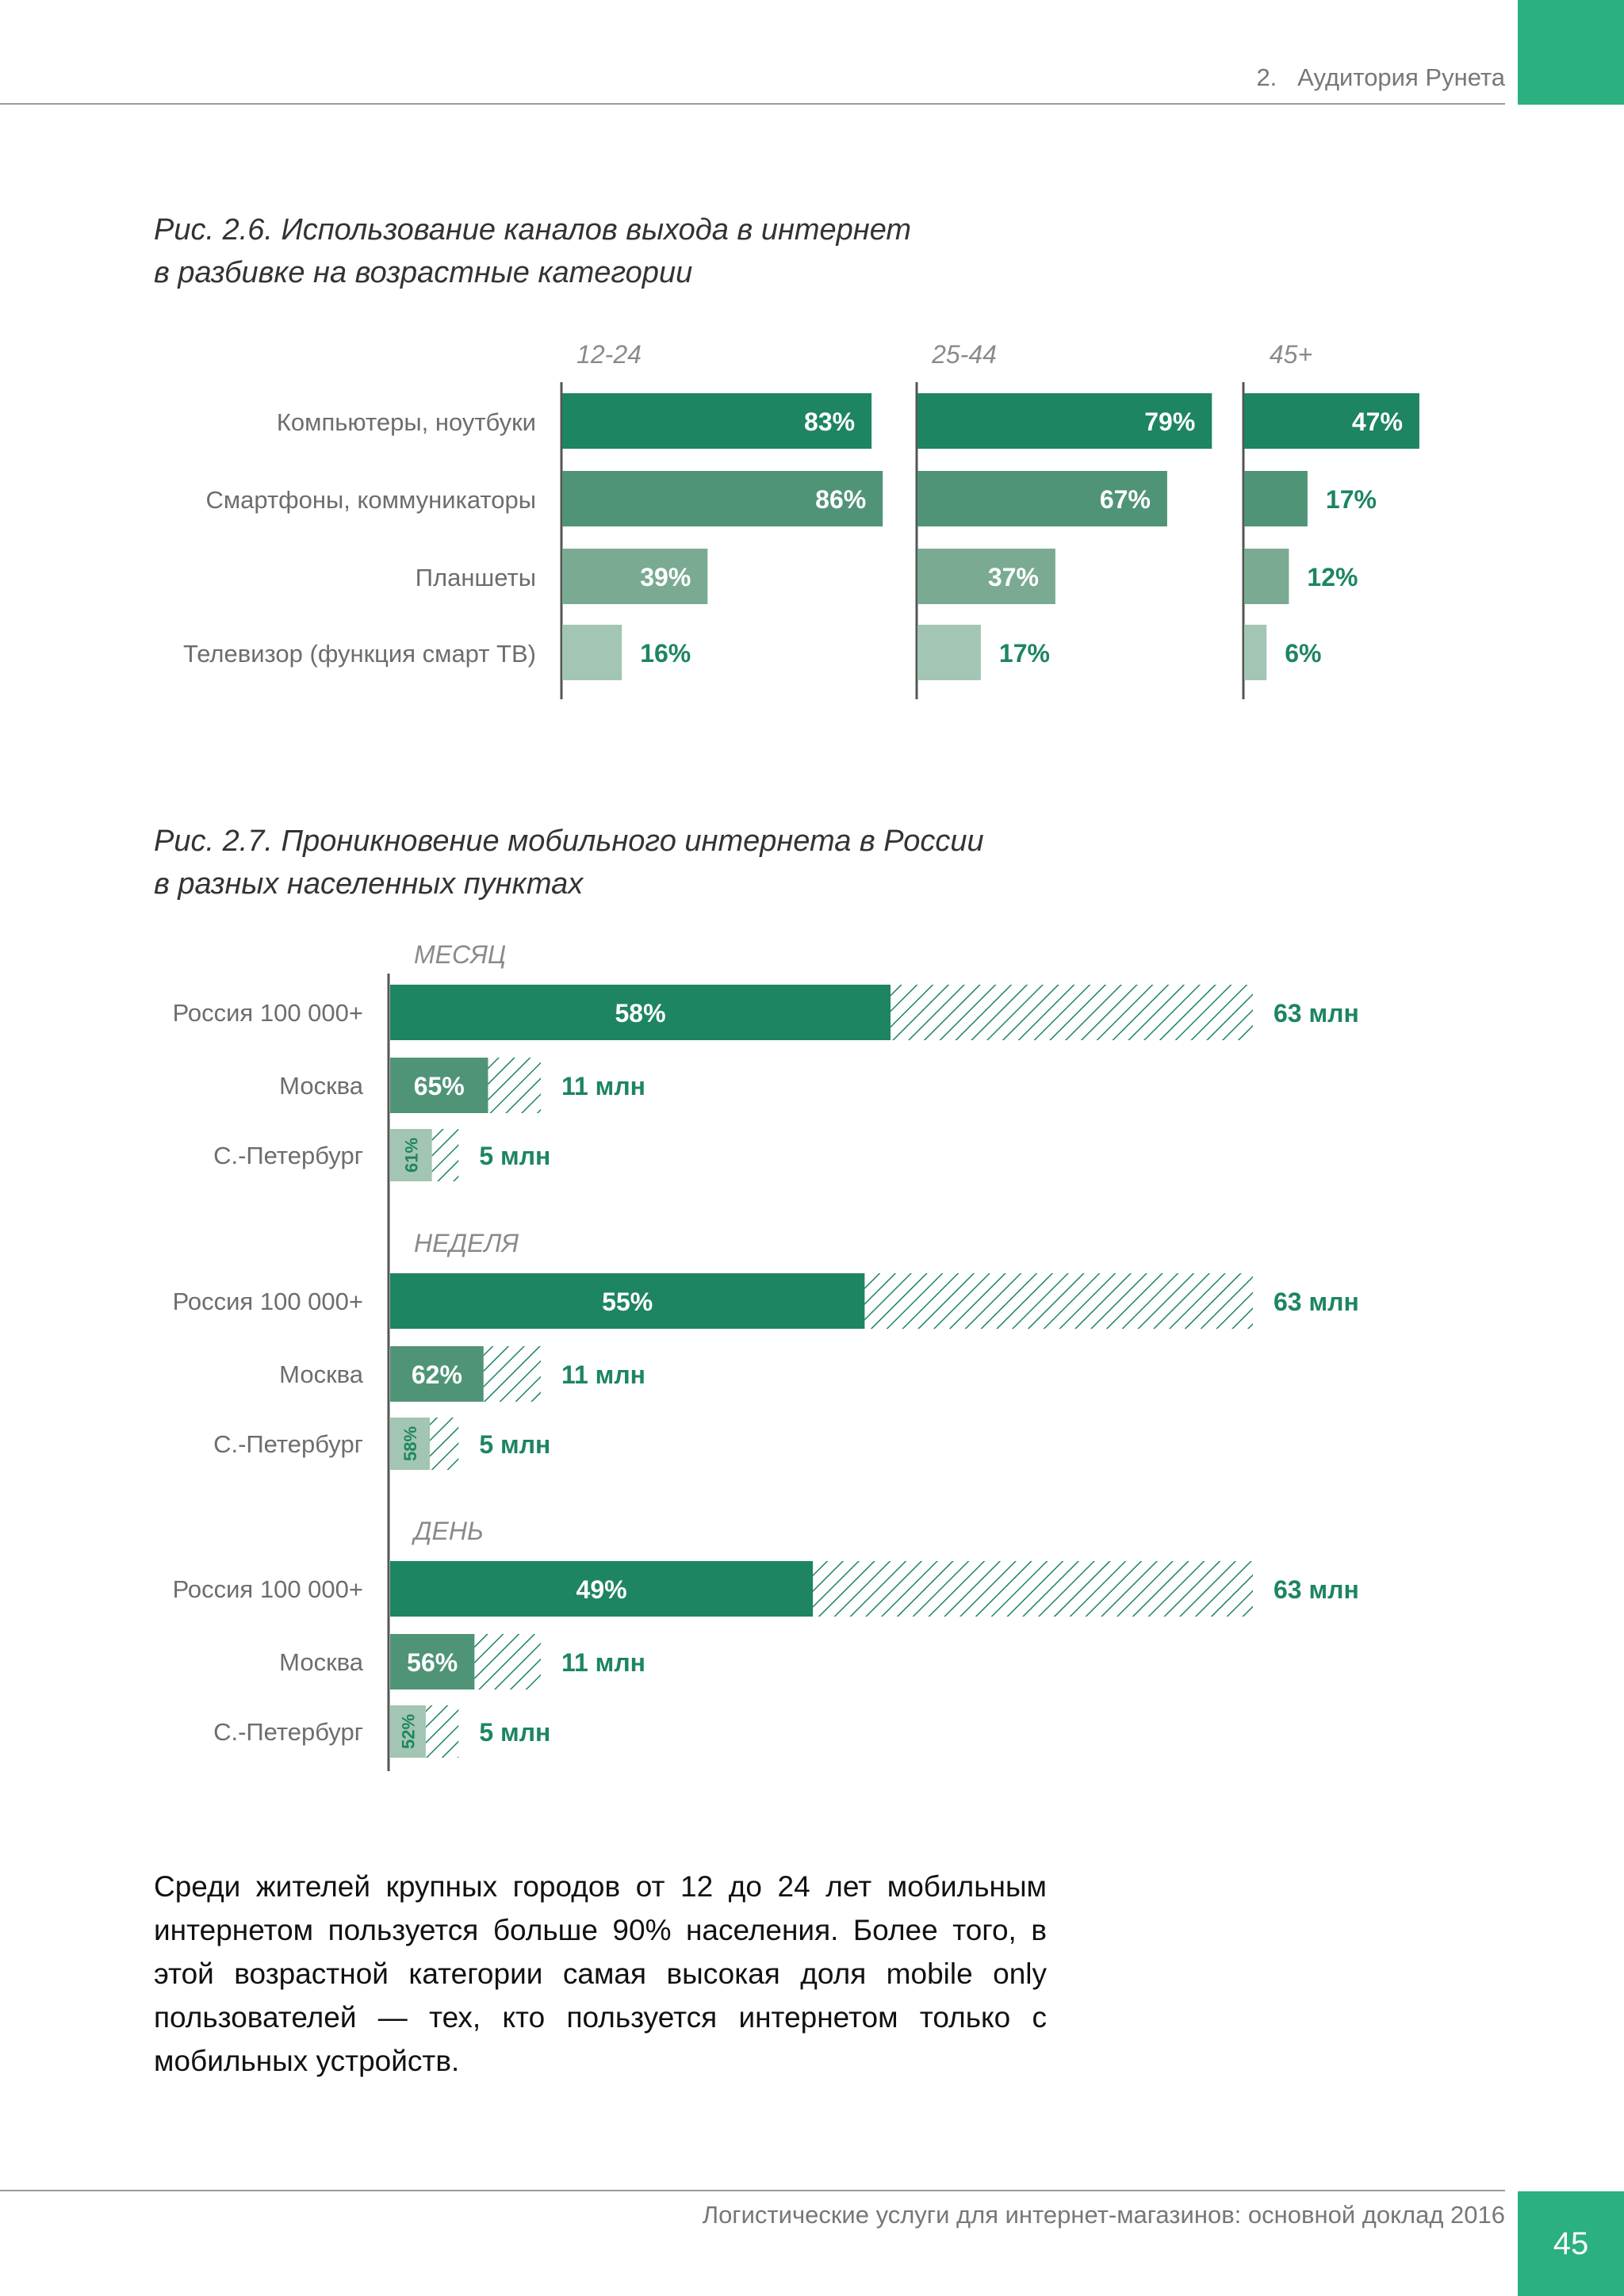 The width and height of the screenshot is (1624, 2296). What do you see at coordinates (752, 2191) in the screenshot?
I see `footer-divider` at bounding box center [752, 2191].